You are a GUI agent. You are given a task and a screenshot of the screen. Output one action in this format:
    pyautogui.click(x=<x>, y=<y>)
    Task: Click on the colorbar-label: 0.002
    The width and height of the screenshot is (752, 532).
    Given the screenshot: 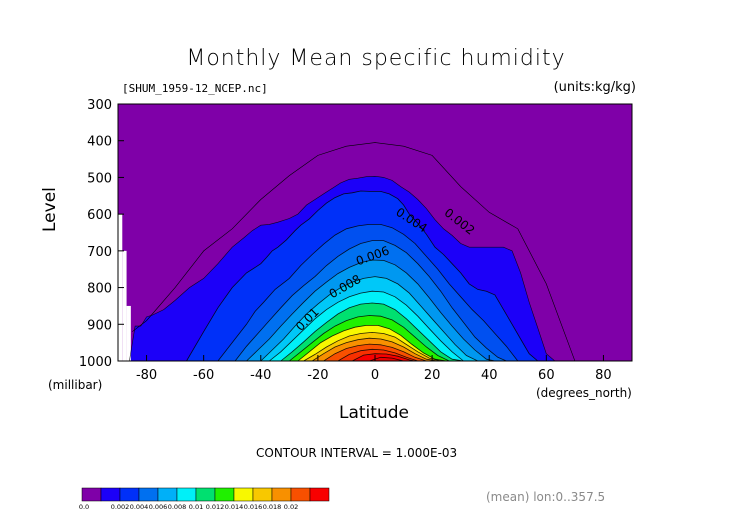 What is the action you would take?
    pyautogui.click(x=120, y=507)
    